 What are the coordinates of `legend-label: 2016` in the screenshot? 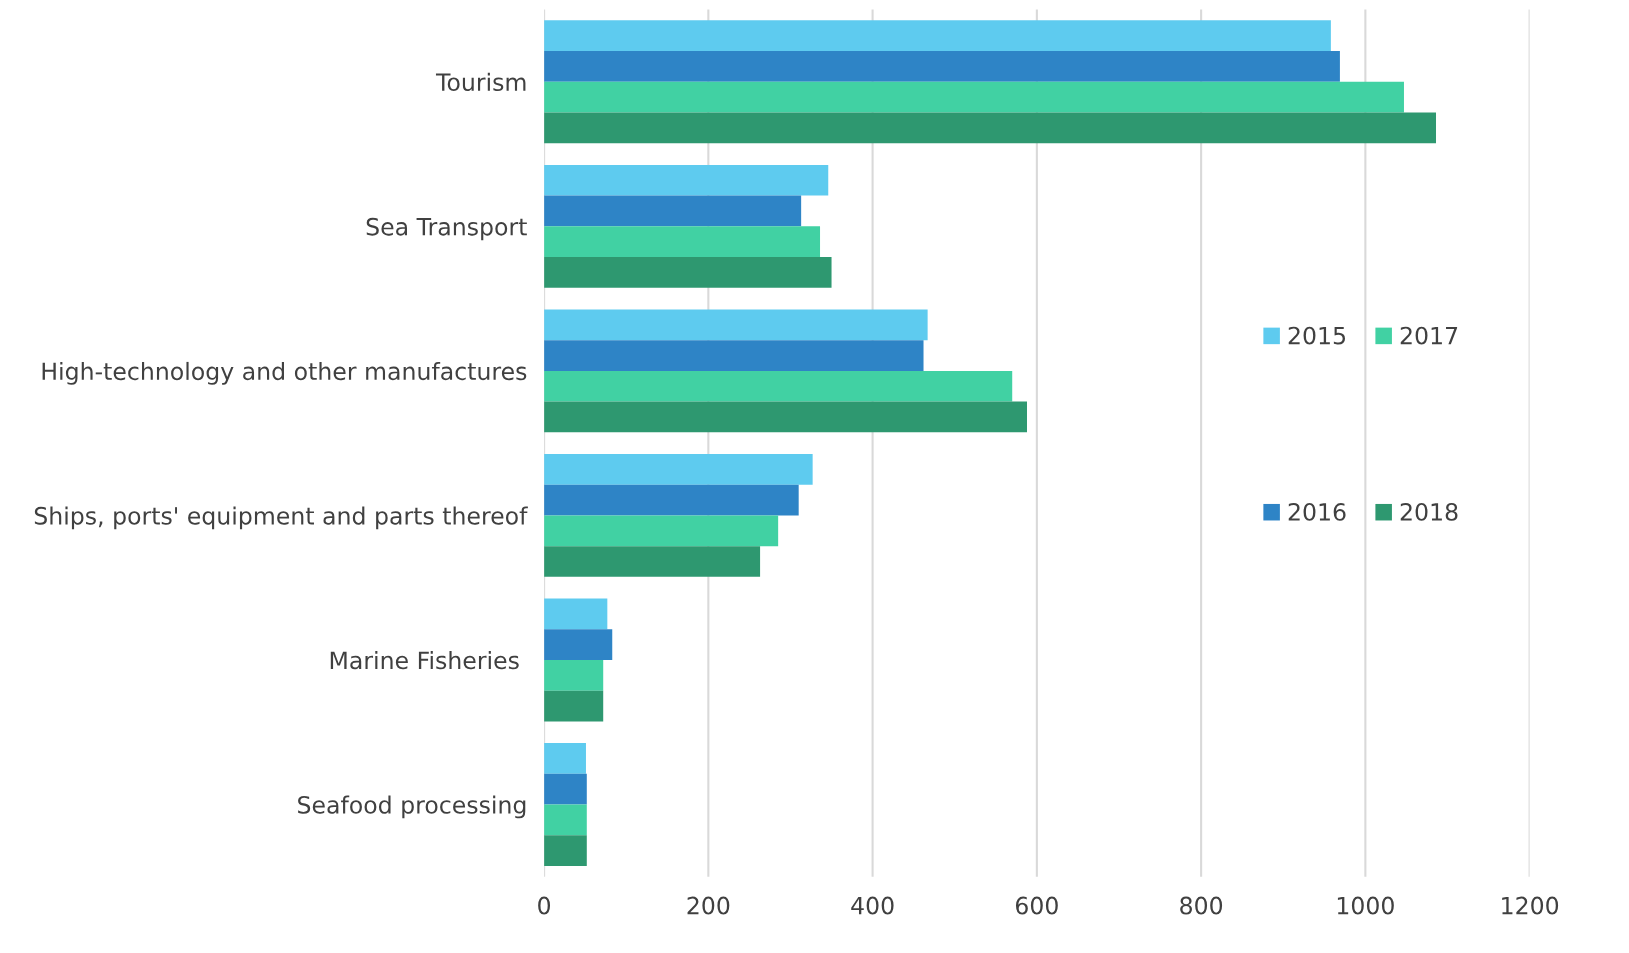 It's located at (1317, 511).